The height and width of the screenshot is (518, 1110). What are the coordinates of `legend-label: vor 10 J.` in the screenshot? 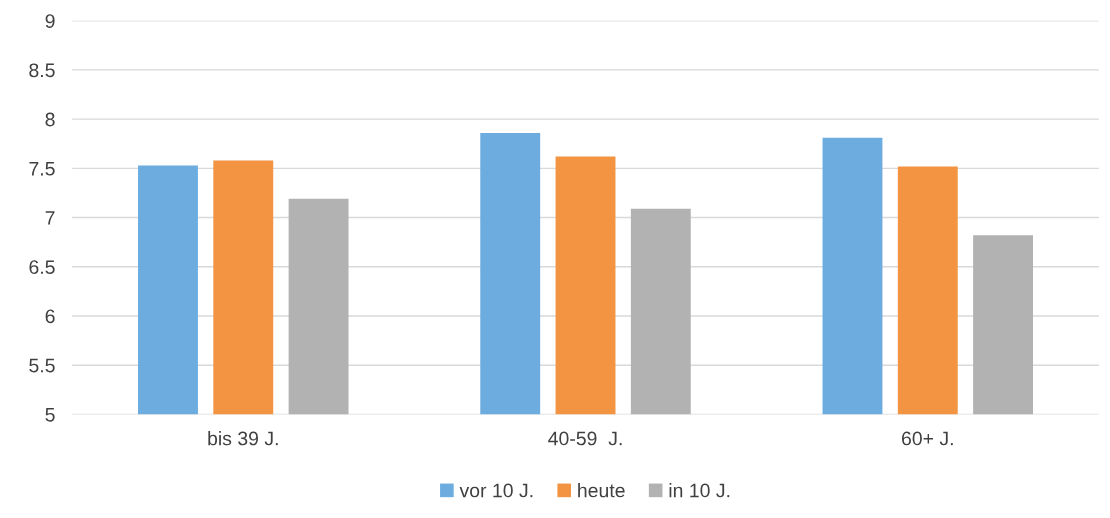 It's located at (496, 490).